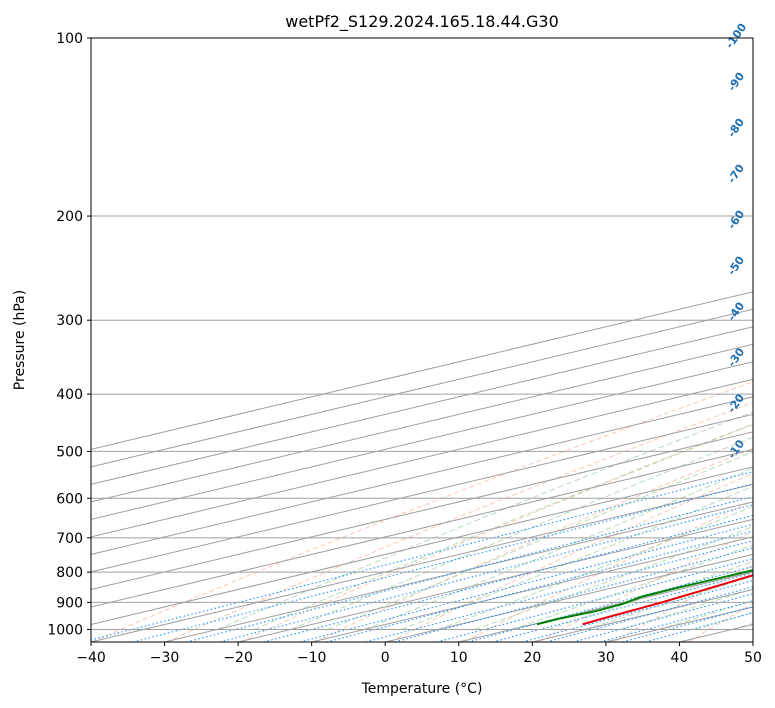  I want to click on x-tick-label: 0, so click(385, 658).